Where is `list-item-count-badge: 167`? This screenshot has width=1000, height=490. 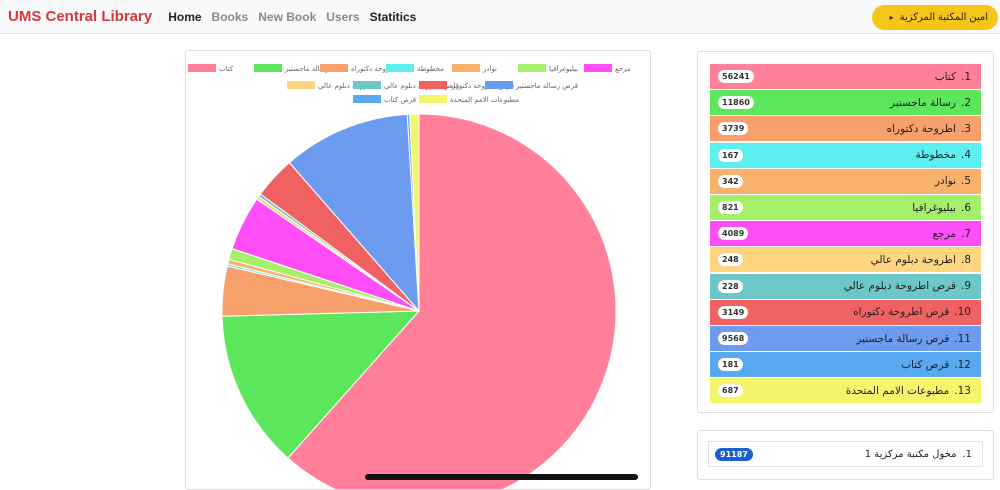
list-item-count-badge: 167 is located at coordinates (730, 155).